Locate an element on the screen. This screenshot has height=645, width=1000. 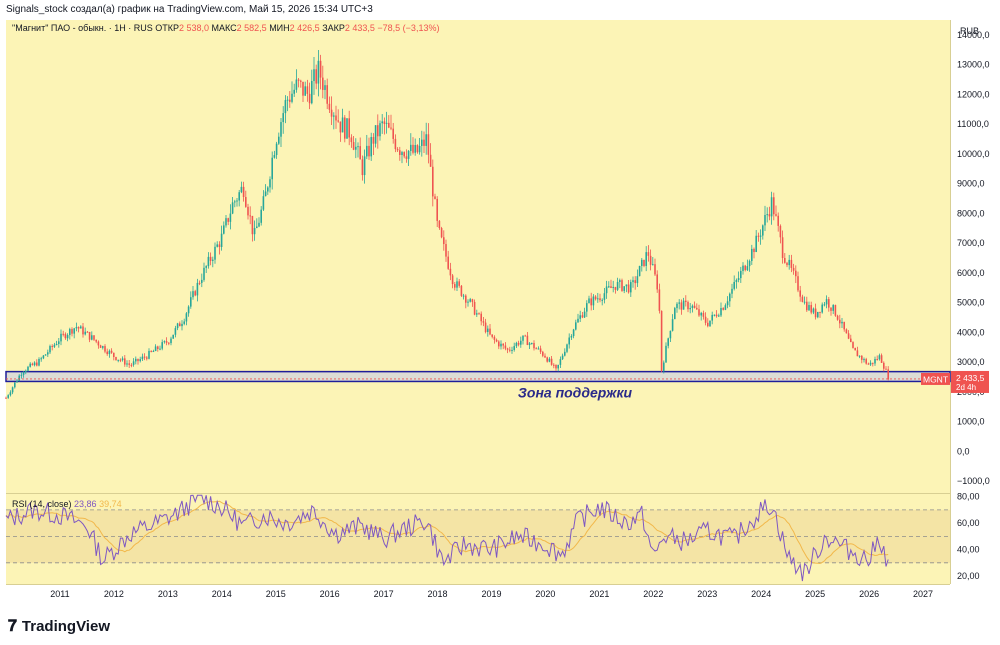
last-price-countdown: 2d 4h is located at coordinates (966, 387).